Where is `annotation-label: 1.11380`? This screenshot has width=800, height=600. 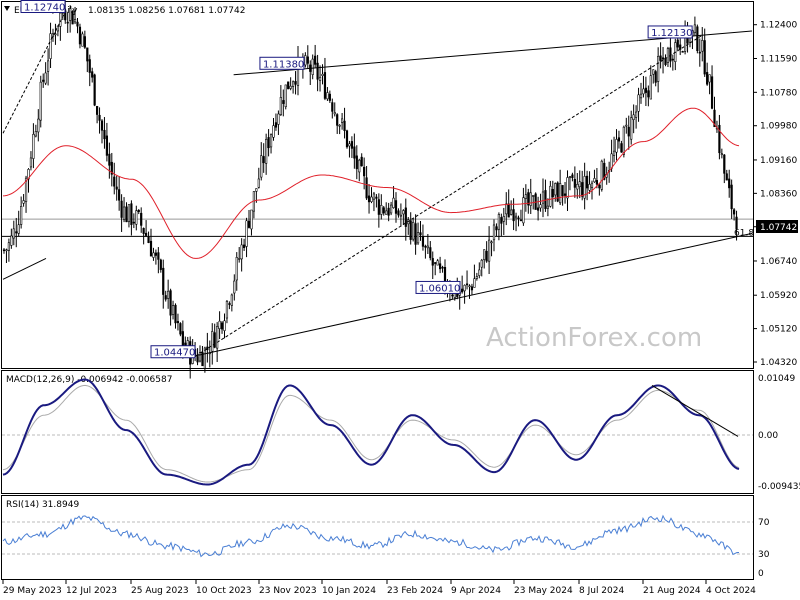
annotation-label: 1.11380 is located at coordinates (283, 64).